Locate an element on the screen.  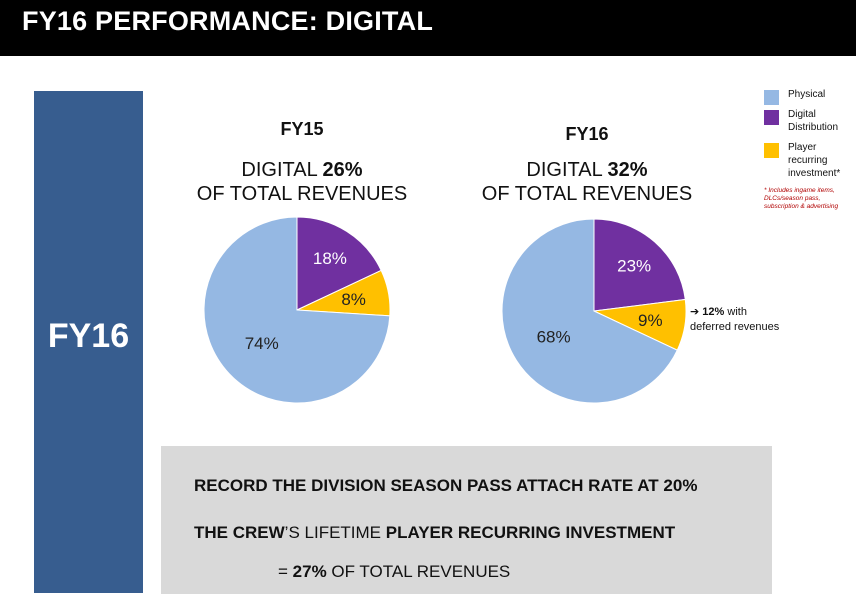
chart-fy15-subtitle: DIGITAL 26% OF TOTAL REVENUES is located at coordinates (302, 182).